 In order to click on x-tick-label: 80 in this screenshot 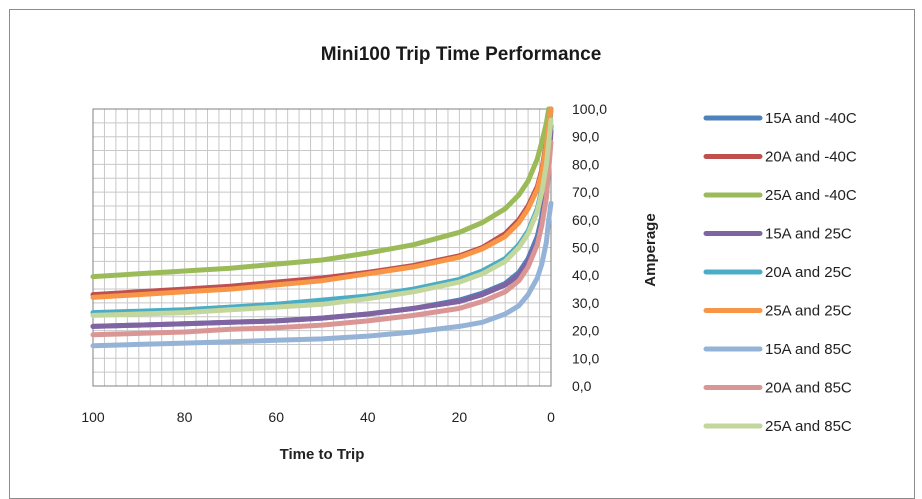, I will do `click(185, 417)`.